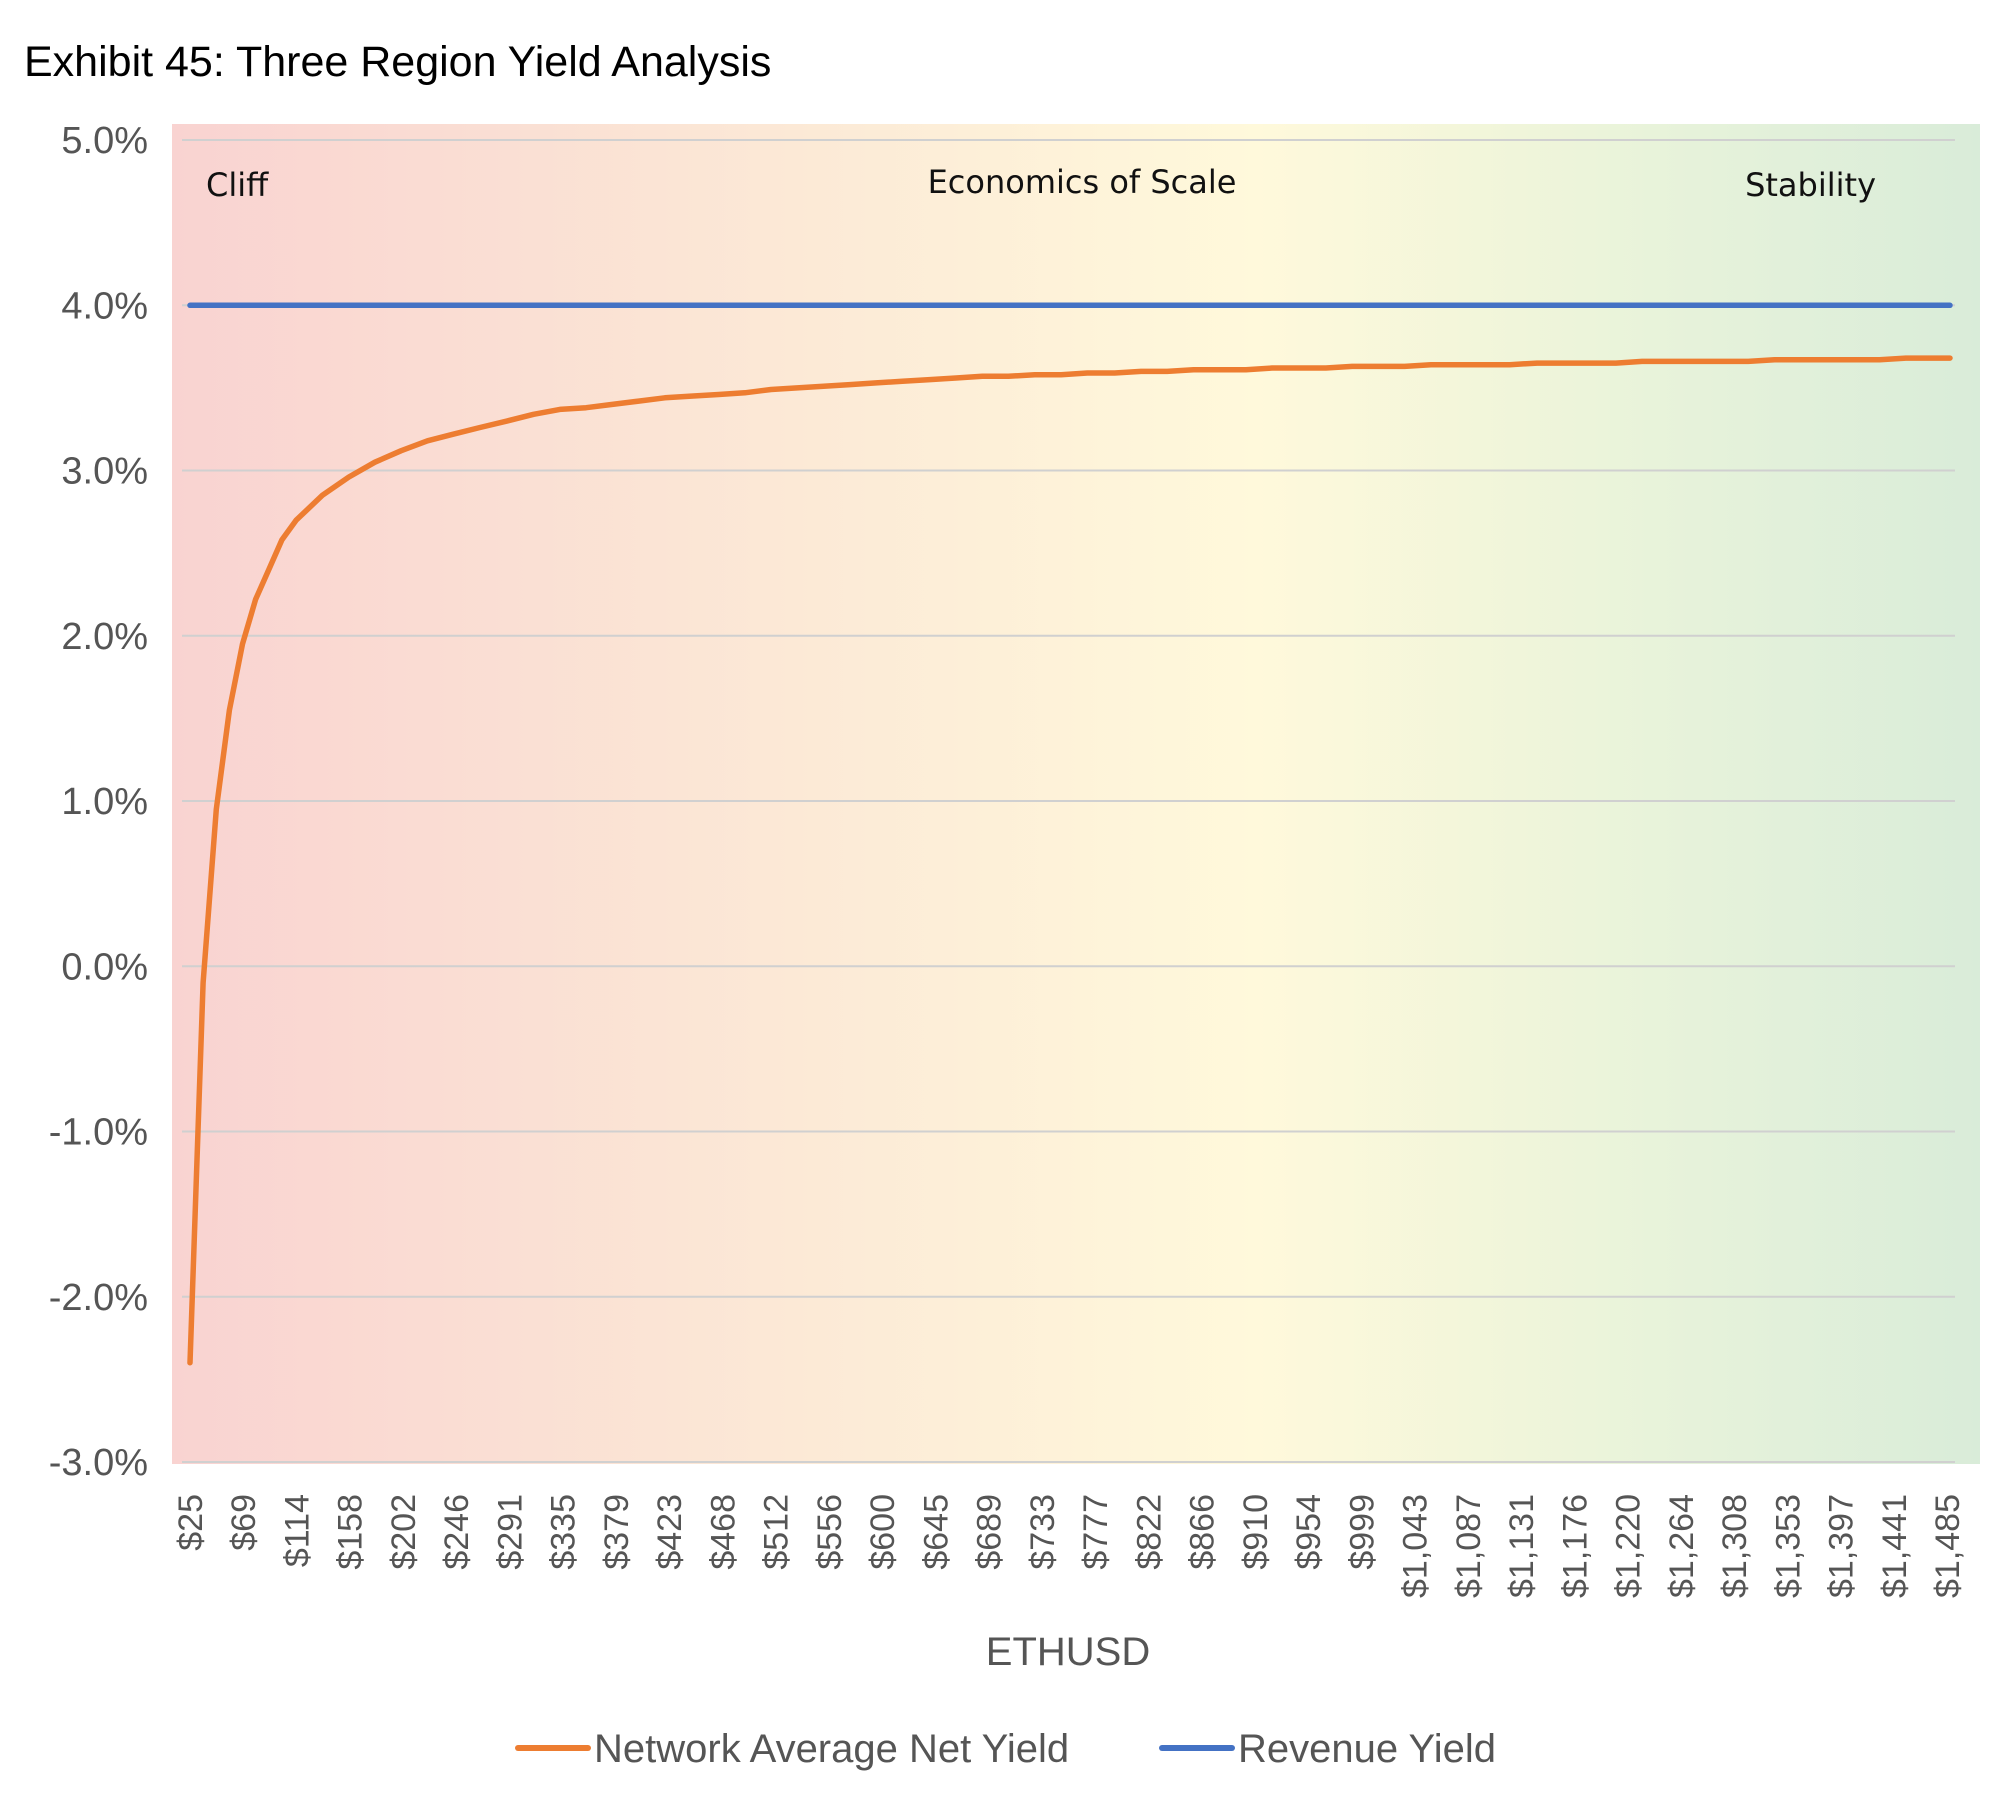  What do you see at coordinates (1522, 1546) in the screenshot?
I see `x-tick-label: $1,131` at bounding box center [1522, 1546].